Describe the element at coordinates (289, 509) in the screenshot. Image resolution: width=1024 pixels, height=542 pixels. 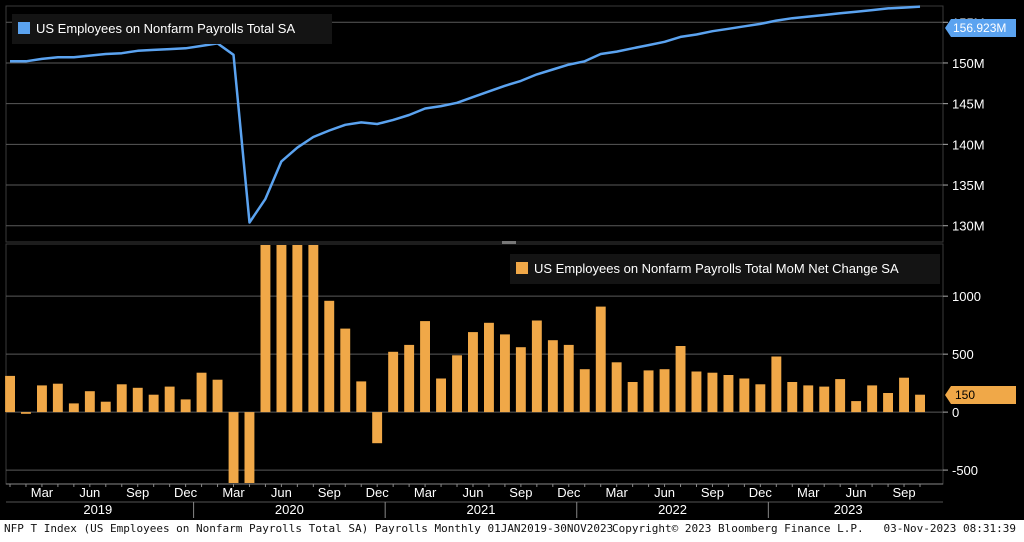
I see `x-year-label: 2020` at that location.